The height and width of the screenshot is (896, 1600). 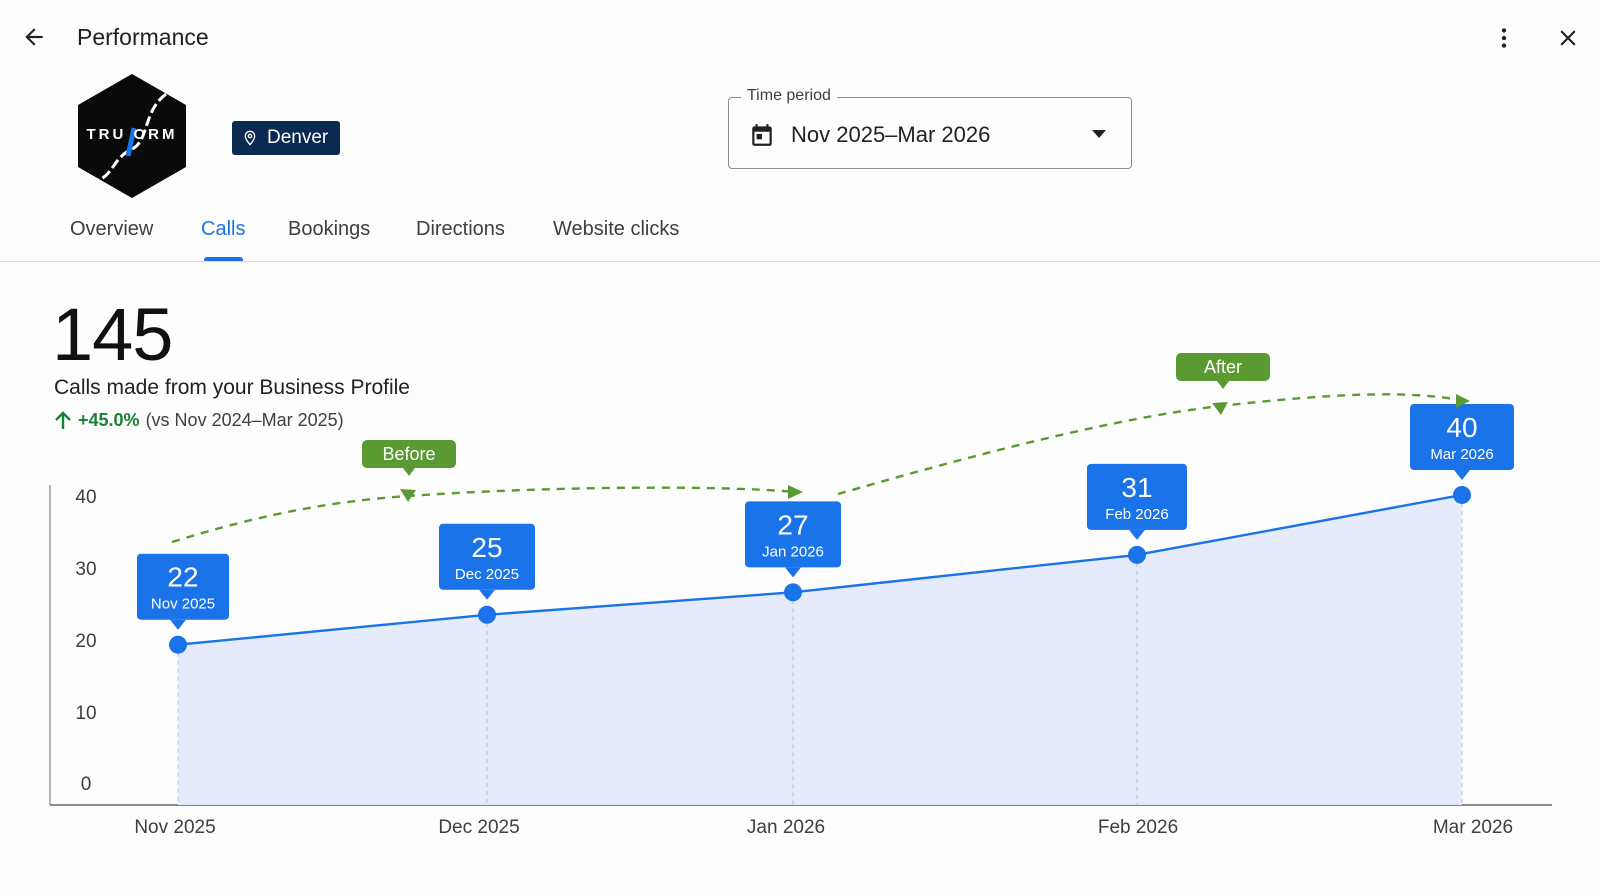 I want to click on annotation-label: Before, so click(x=408, y=454).